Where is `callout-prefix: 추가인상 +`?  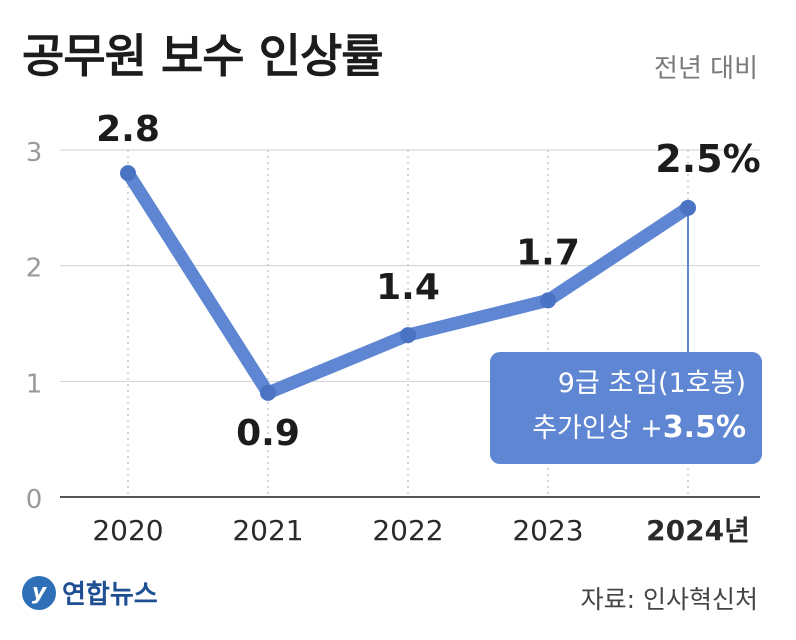
callout-prefix: 추가인상 + is located at coordinates (597, 428).